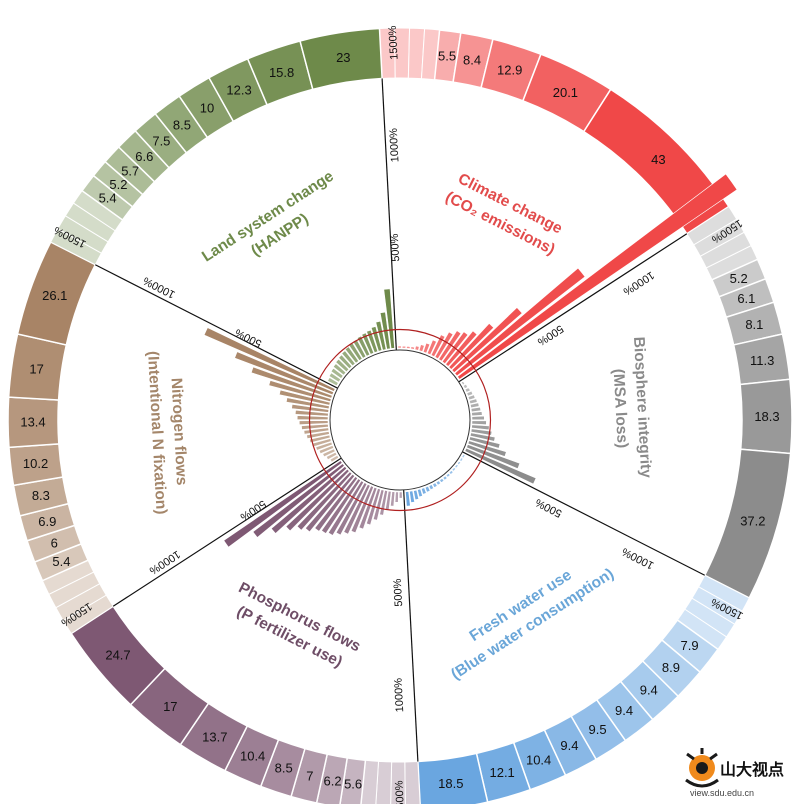 The image size is (800, 804). What do you see at coordinates (214, 736) in the screenshot?
I see `ring-cell-value: 13.7` at bounding box center [214, 736].